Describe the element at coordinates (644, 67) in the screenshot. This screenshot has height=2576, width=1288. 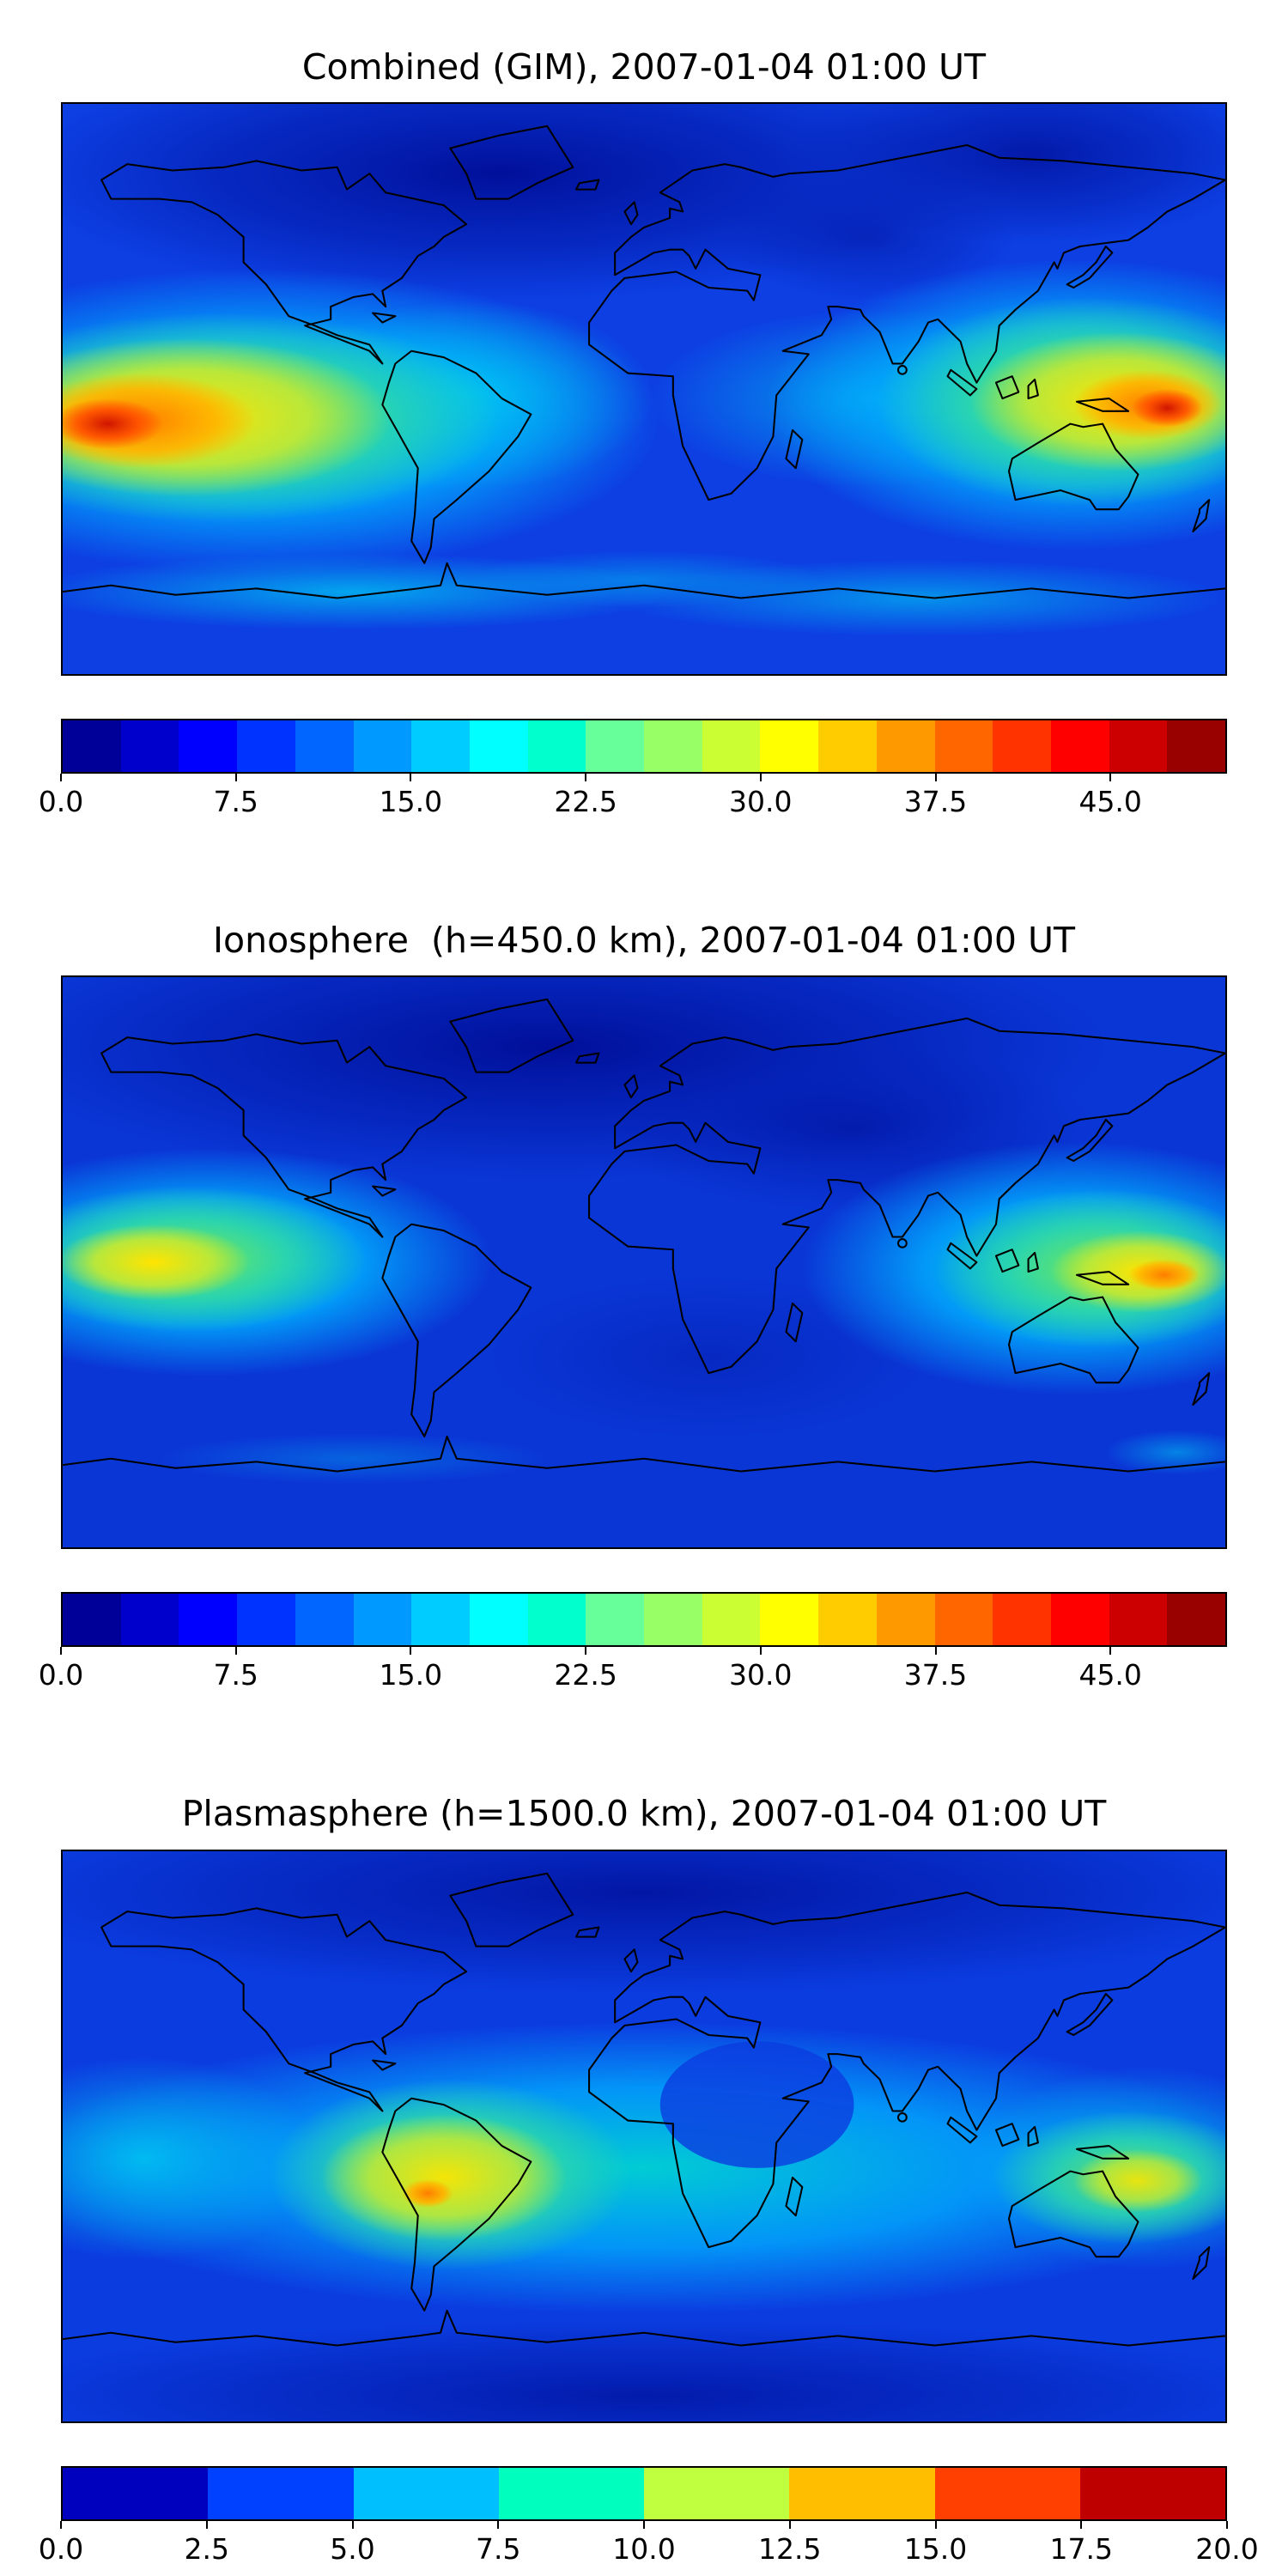
I see `panel-combined-title: Combined (GIM), 2007-01-04 01:00 UT` at that location.